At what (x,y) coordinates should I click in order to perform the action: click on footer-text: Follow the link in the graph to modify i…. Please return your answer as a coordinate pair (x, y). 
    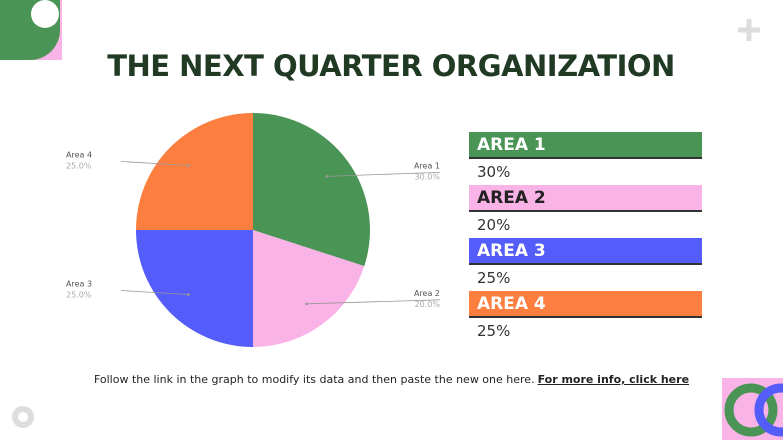
    Looking at the image, I should click on (314, 379).